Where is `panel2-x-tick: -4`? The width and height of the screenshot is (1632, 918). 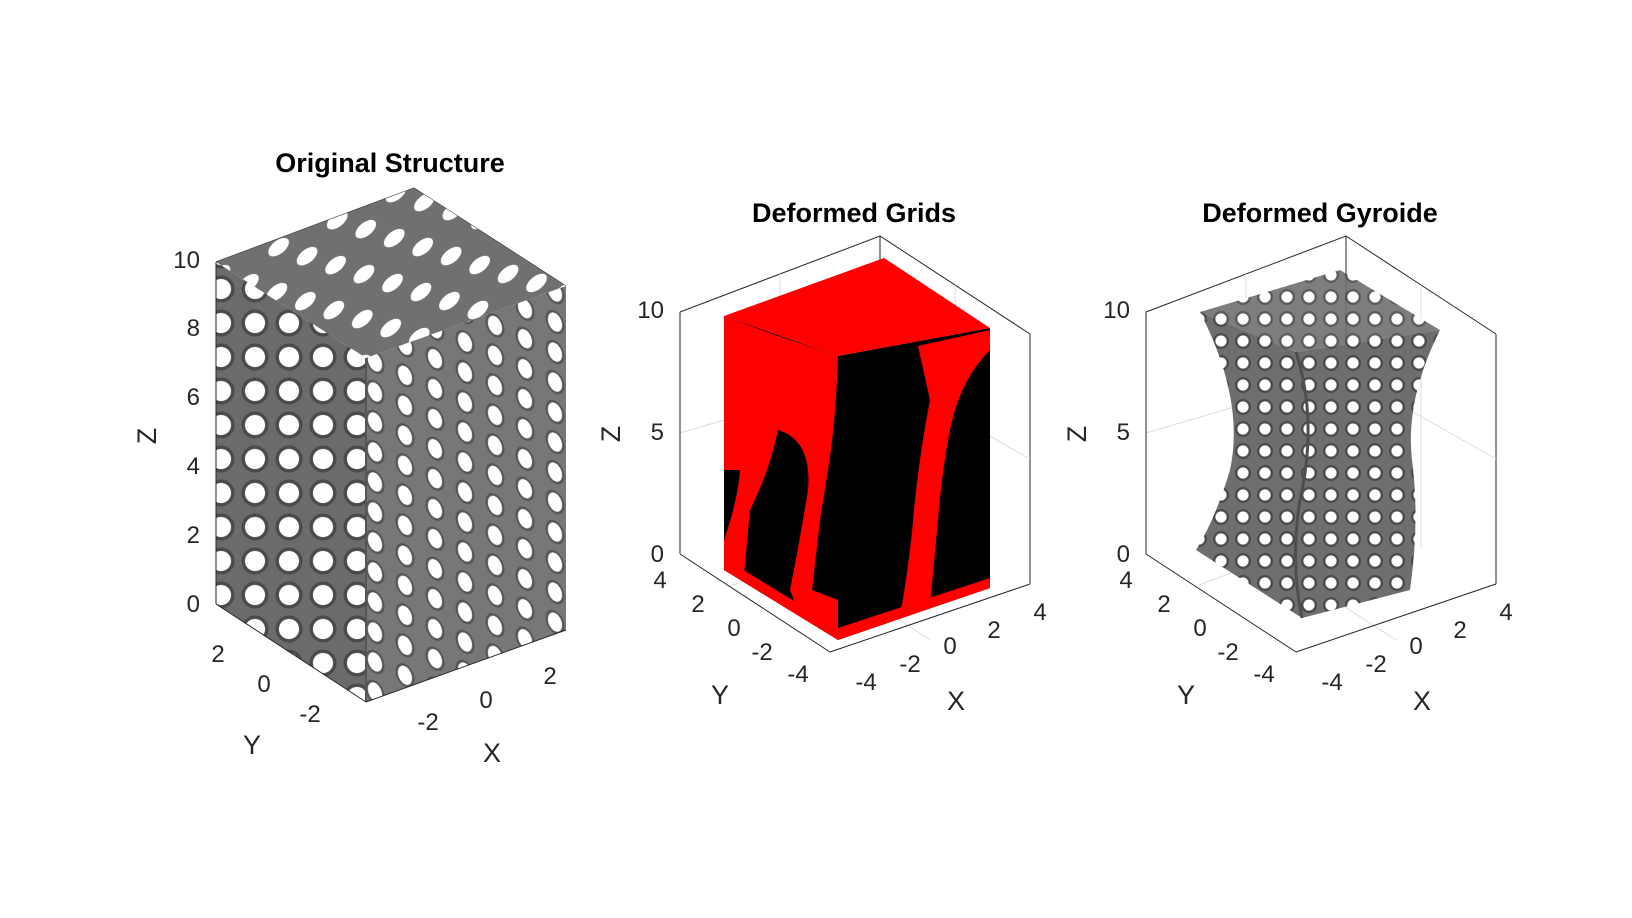
panel2-x-tick: -4 is located at coordinates (865, 682).